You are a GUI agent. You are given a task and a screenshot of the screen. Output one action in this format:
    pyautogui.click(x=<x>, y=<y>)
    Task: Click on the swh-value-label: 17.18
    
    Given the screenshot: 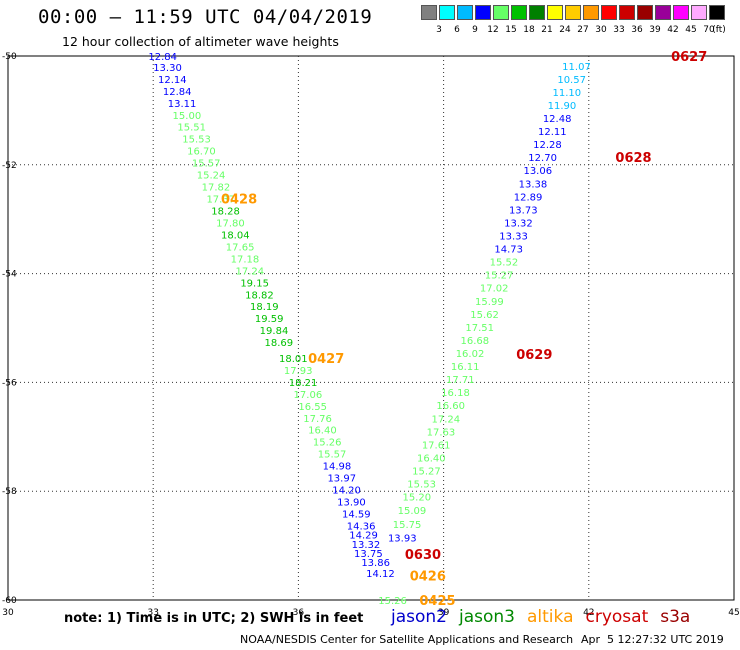 What is the action you would take?
    pyautogui.click(x=245, y=259)
    